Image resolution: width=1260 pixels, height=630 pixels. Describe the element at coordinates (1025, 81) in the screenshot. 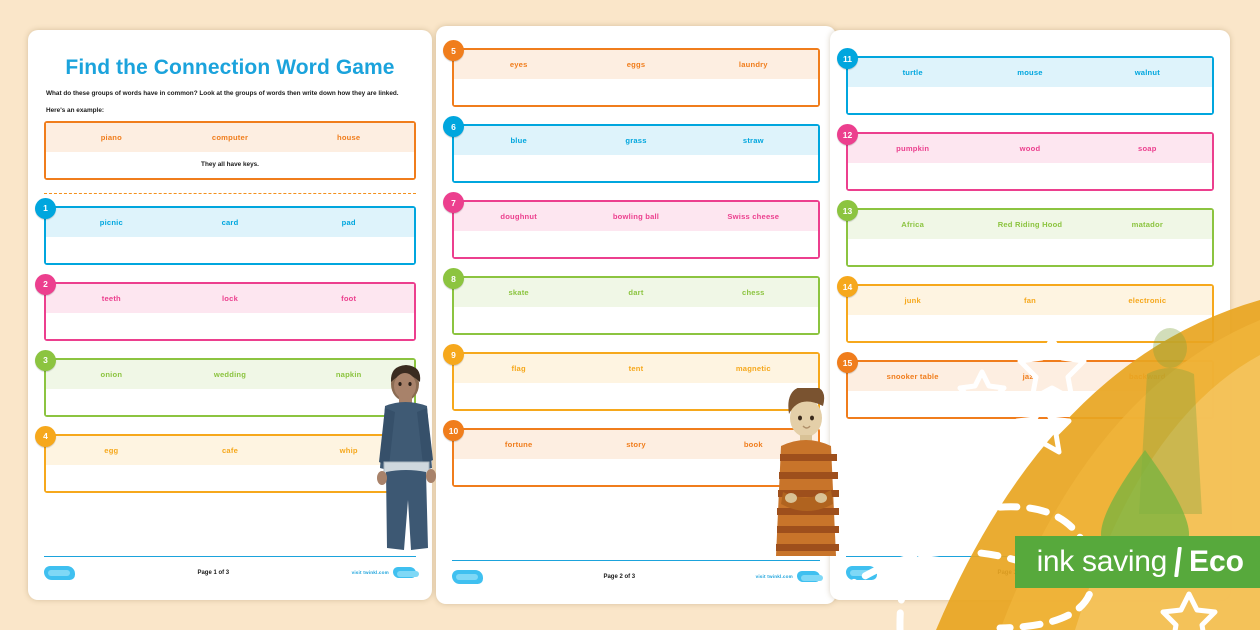

I see `word-group-card: 11 turtle mouse walnut` at that location.